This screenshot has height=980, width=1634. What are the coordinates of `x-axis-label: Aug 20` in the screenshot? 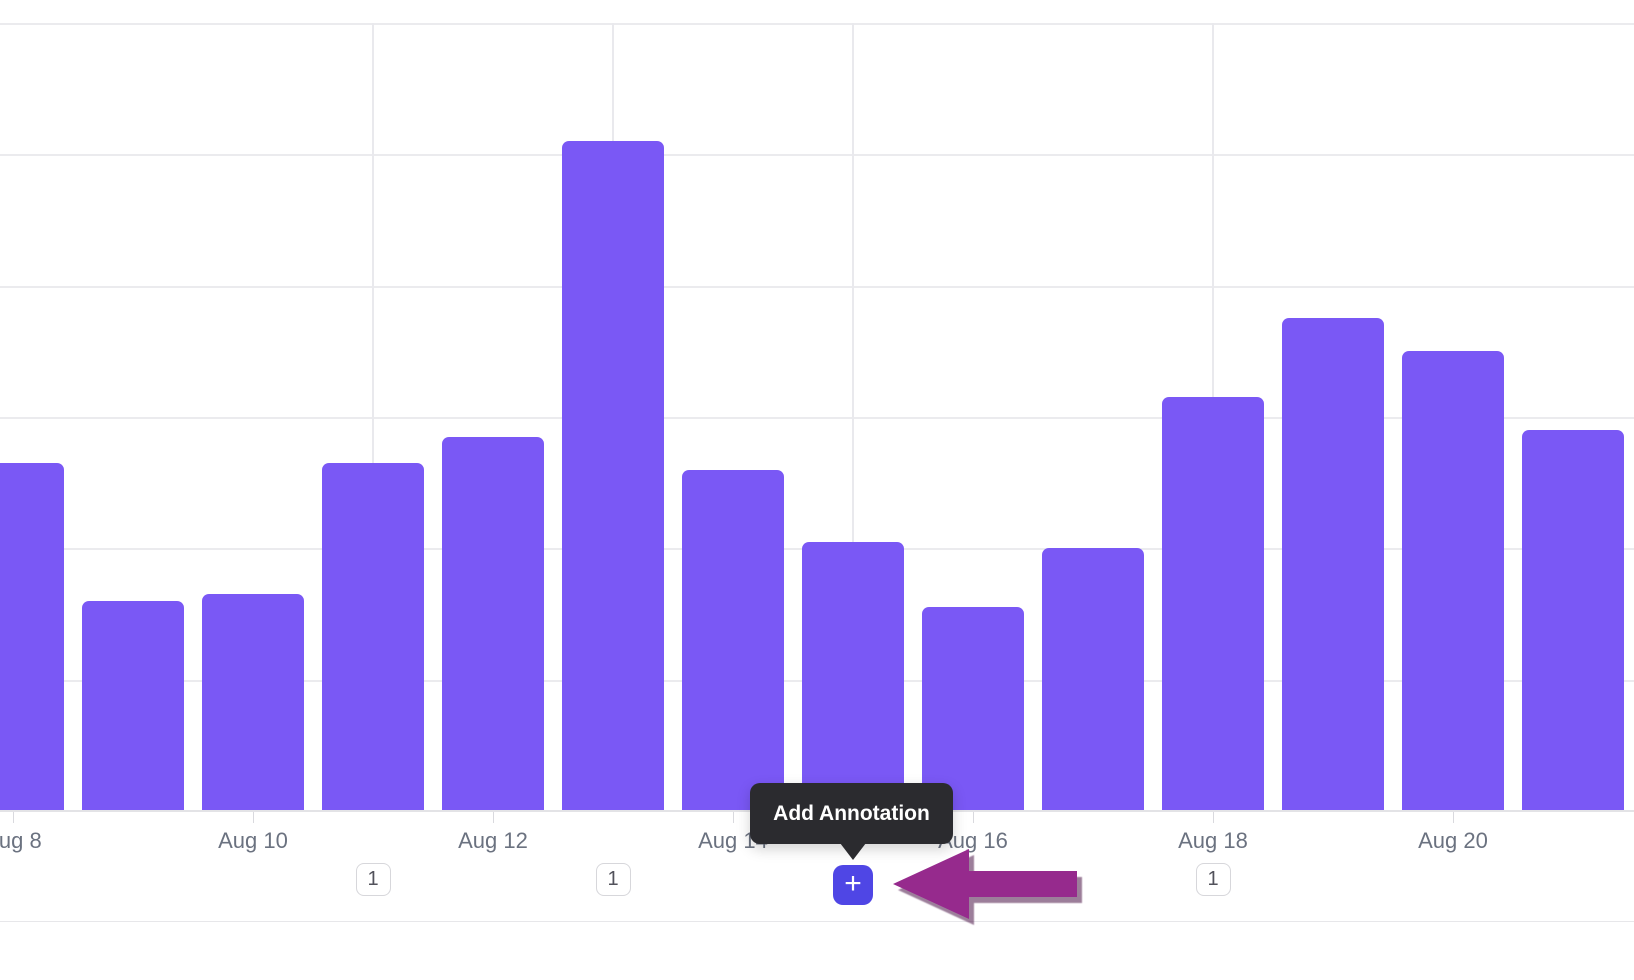 It's located at (1453, 840).